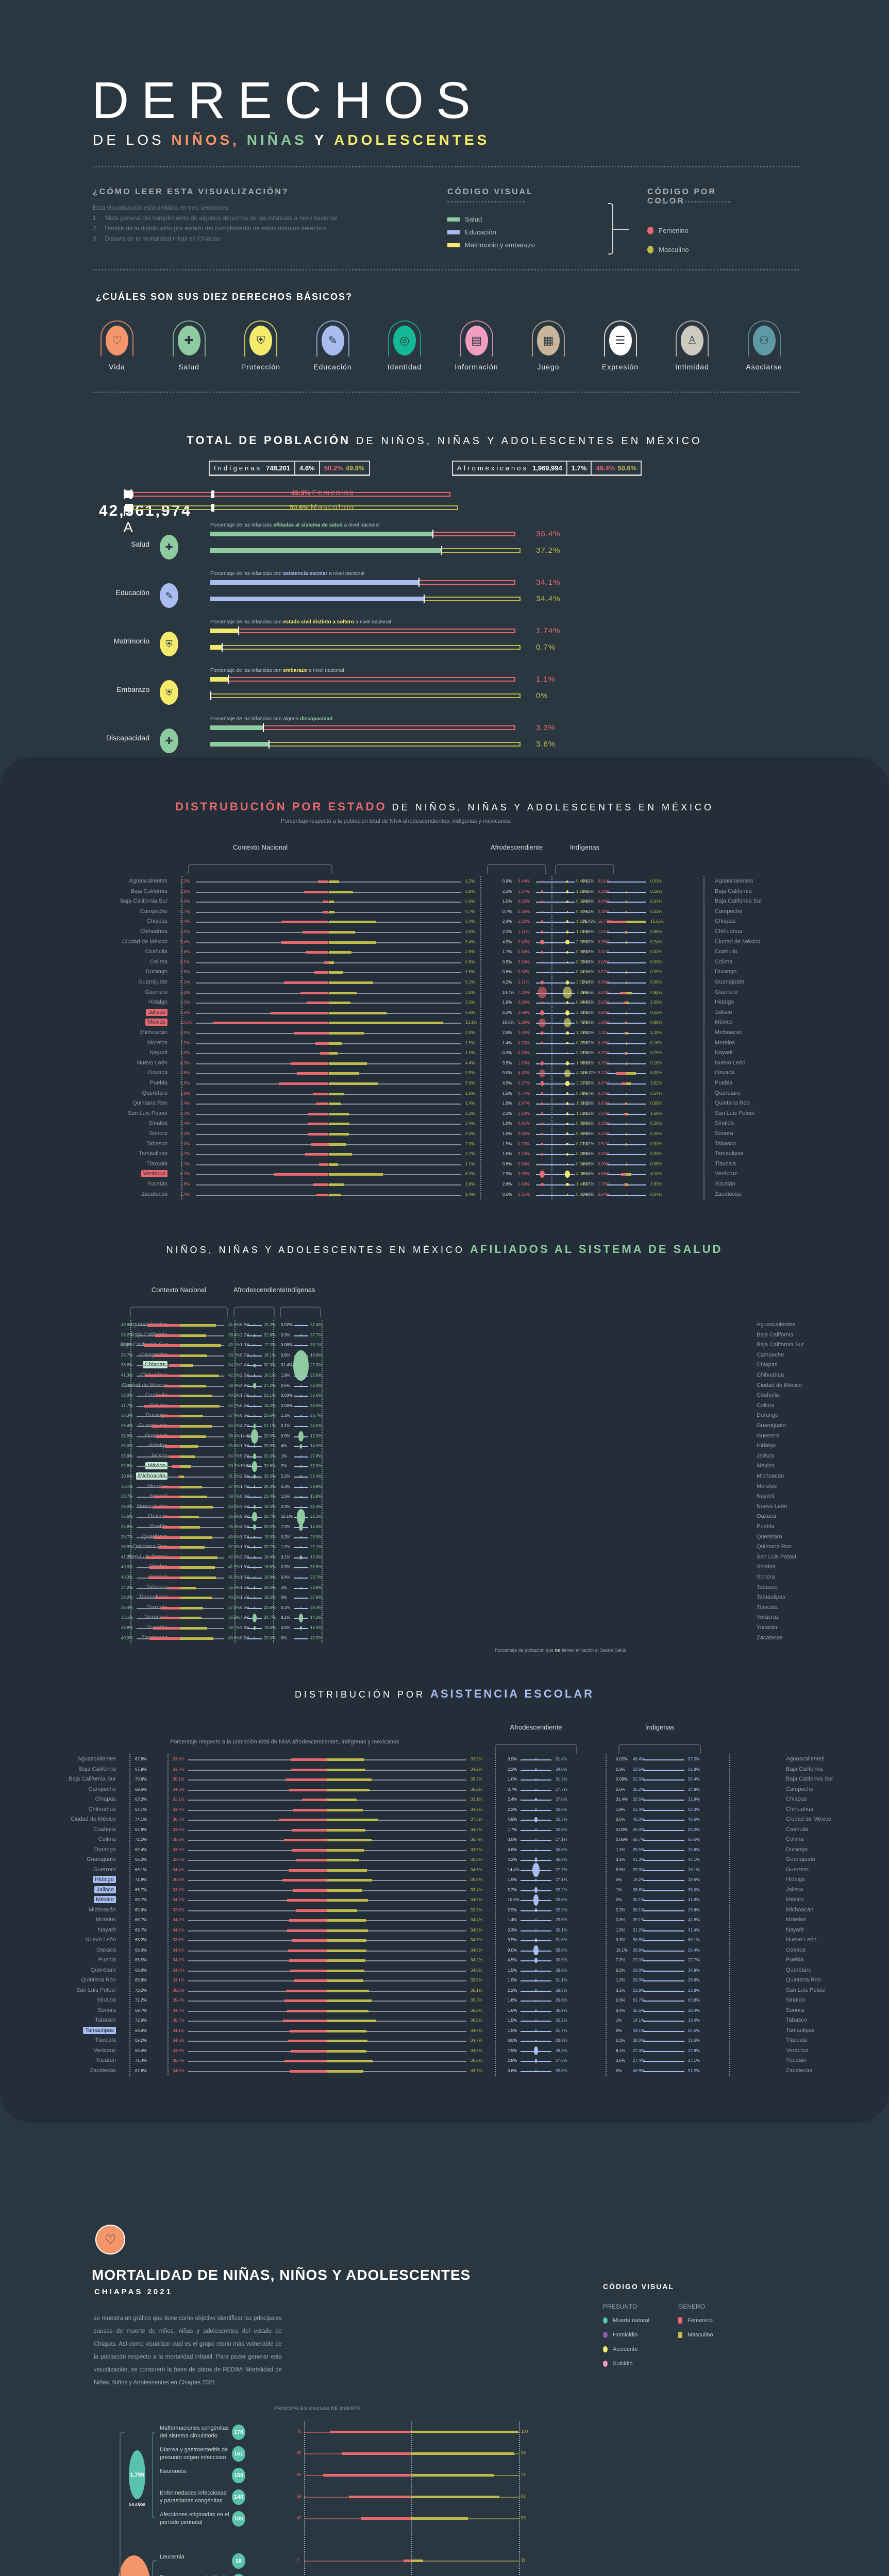  I want to click on value-masculino: 40.2%, so click(234, 1425).